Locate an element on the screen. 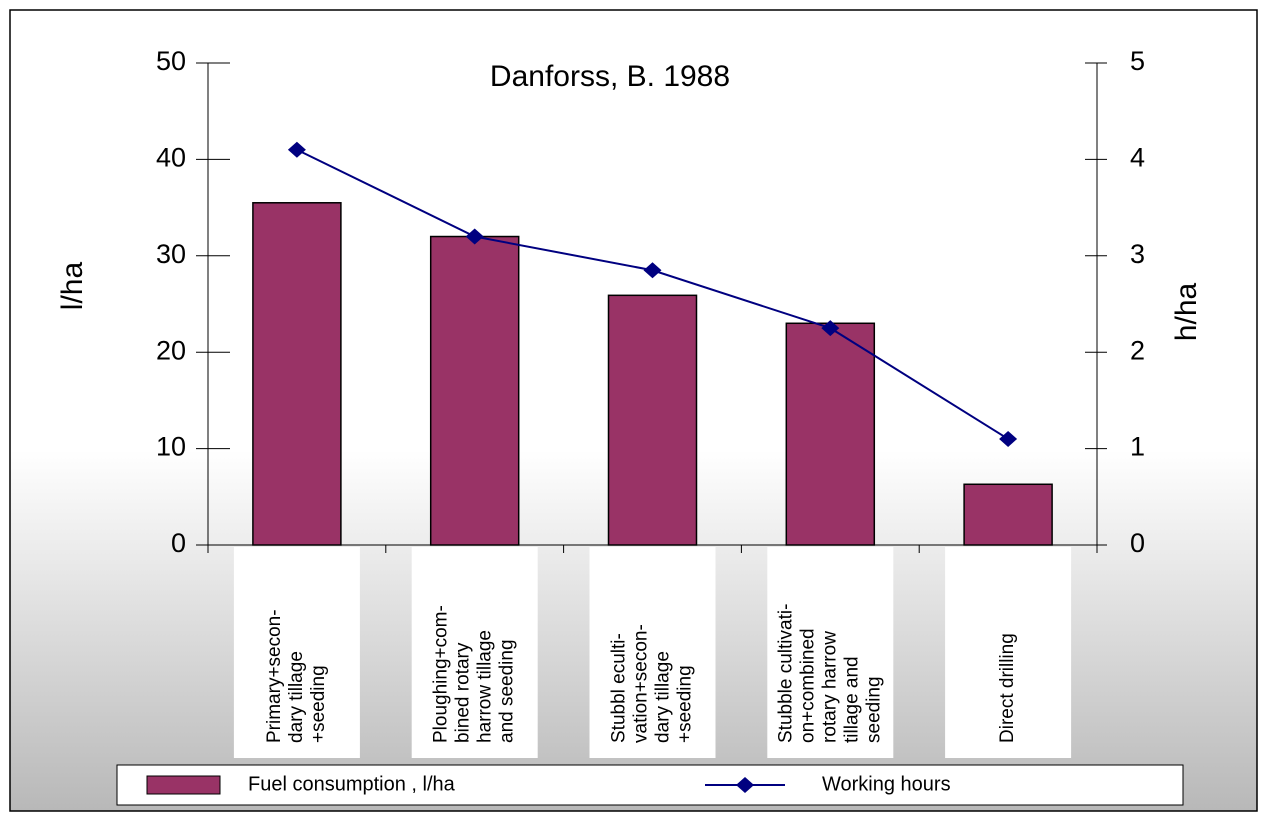 The image size is (1269, 817). y-axis-label: l/ha is located at coordinates (72, 286).